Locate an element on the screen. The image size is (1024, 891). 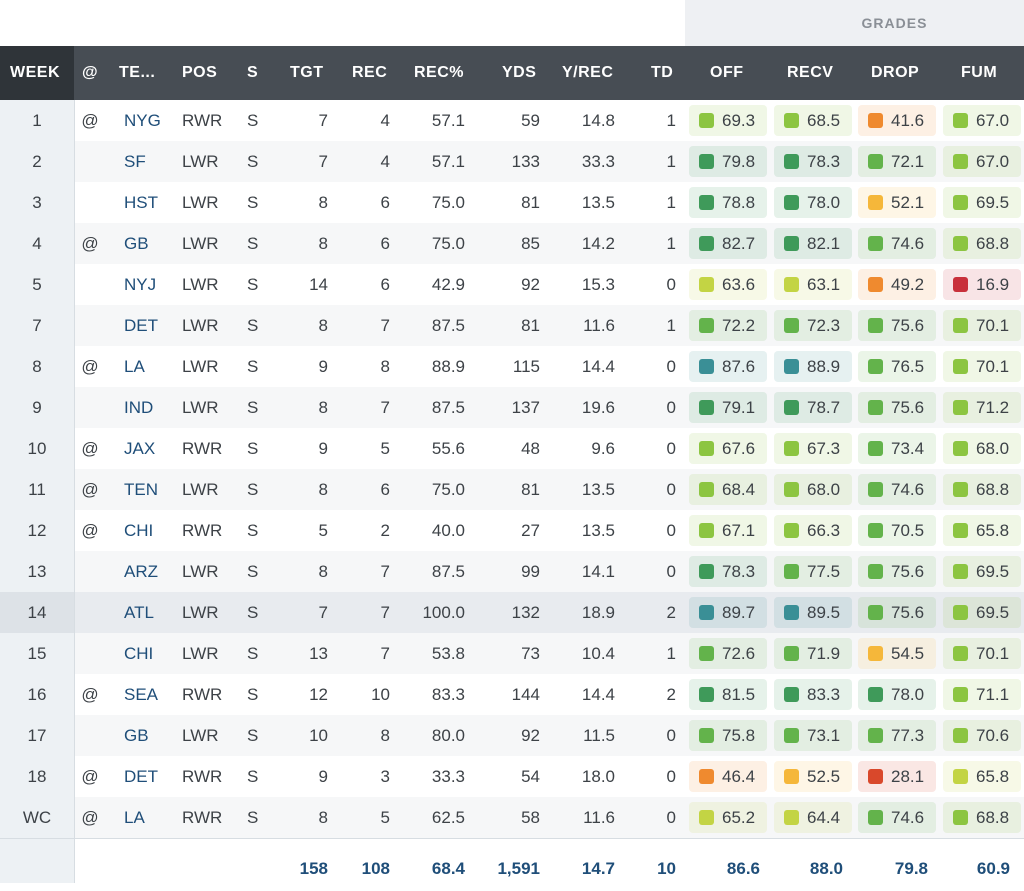
grade-value: 75.6 is located at coordinates (908, 612).